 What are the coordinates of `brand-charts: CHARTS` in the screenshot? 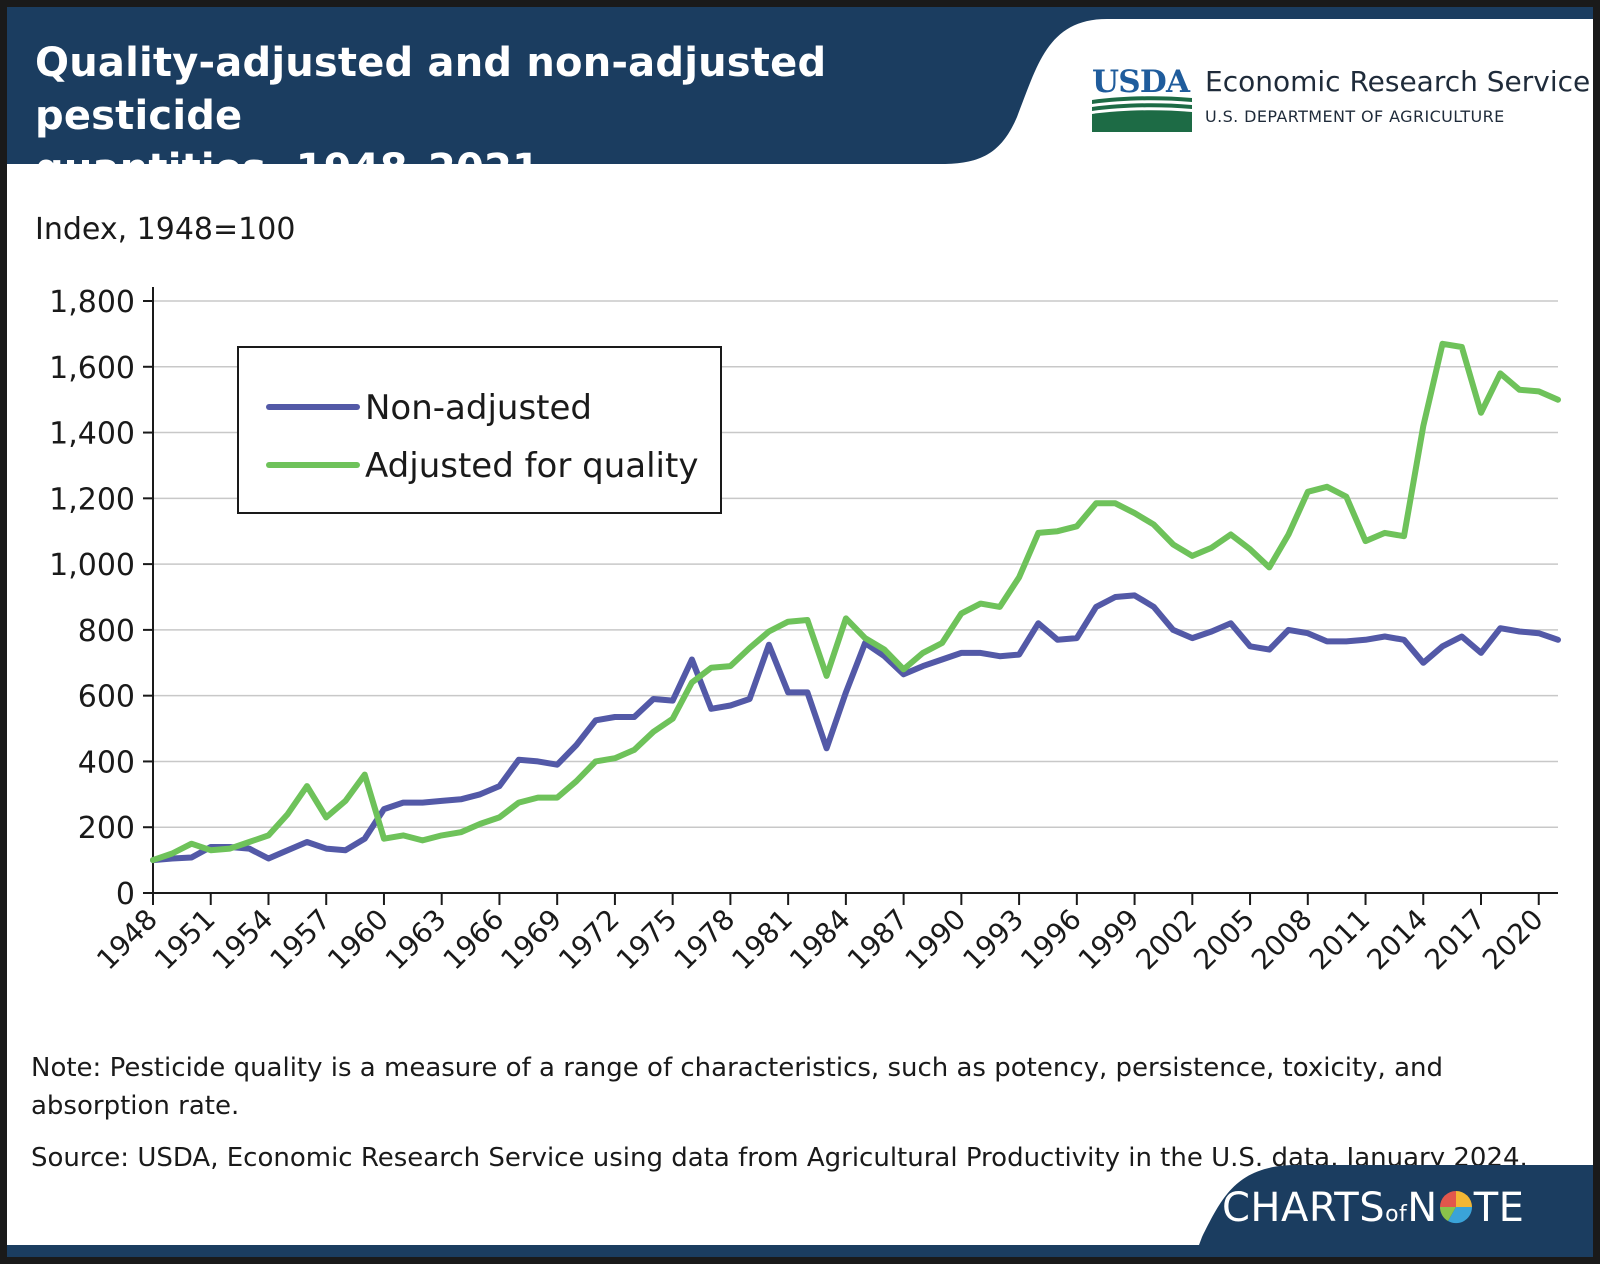 It's located at (1304, 1208).